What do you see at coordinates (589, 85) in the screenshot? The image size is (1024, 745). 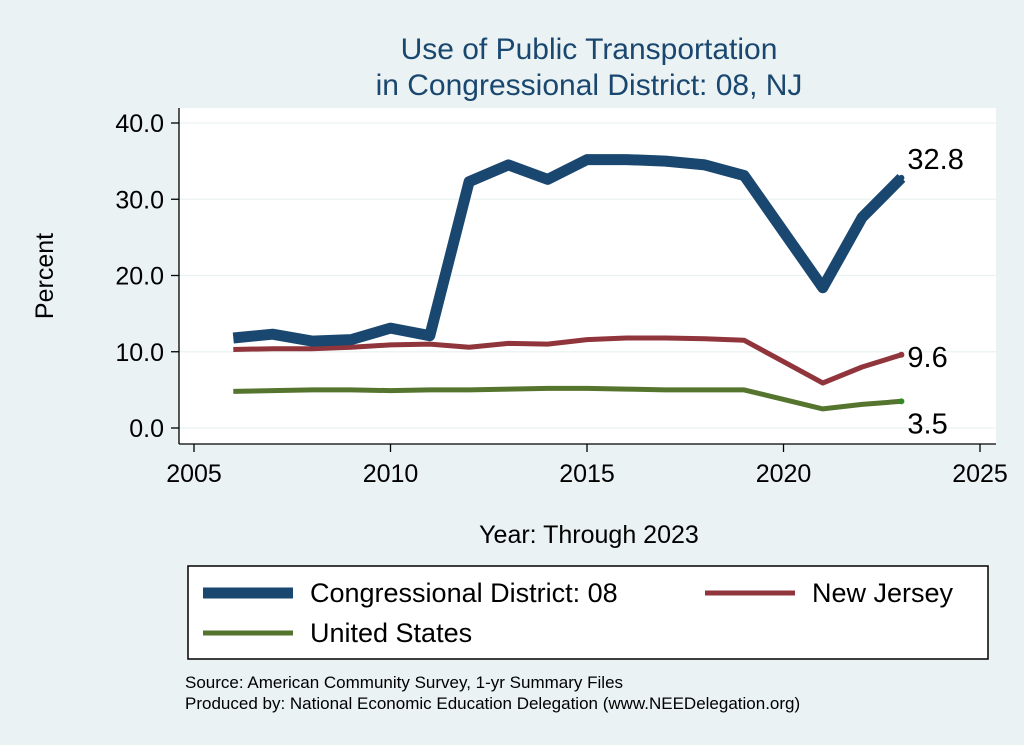 I see `chart-title-line-2: in Congressional District: 08, NJ` at bounding box center [589, 85].